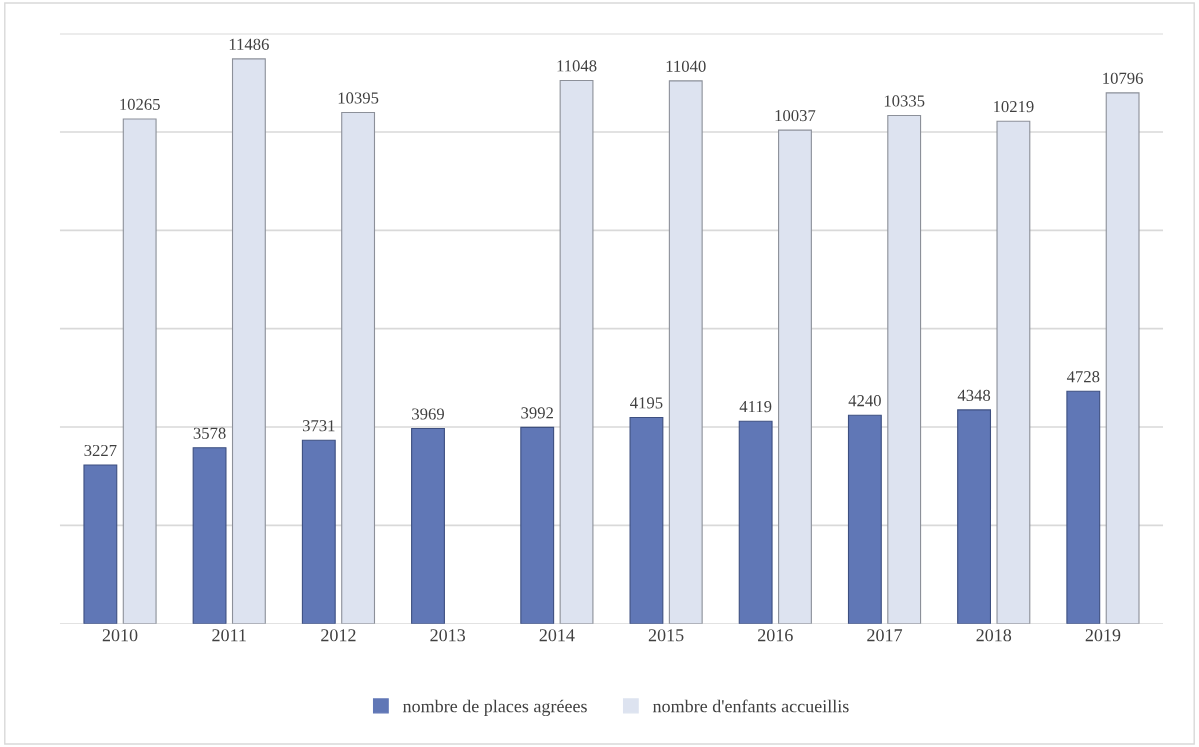 The height and width of the screenshot is (747, 1199). I want to click on x-tick-label: 2016, so click(775, 635).